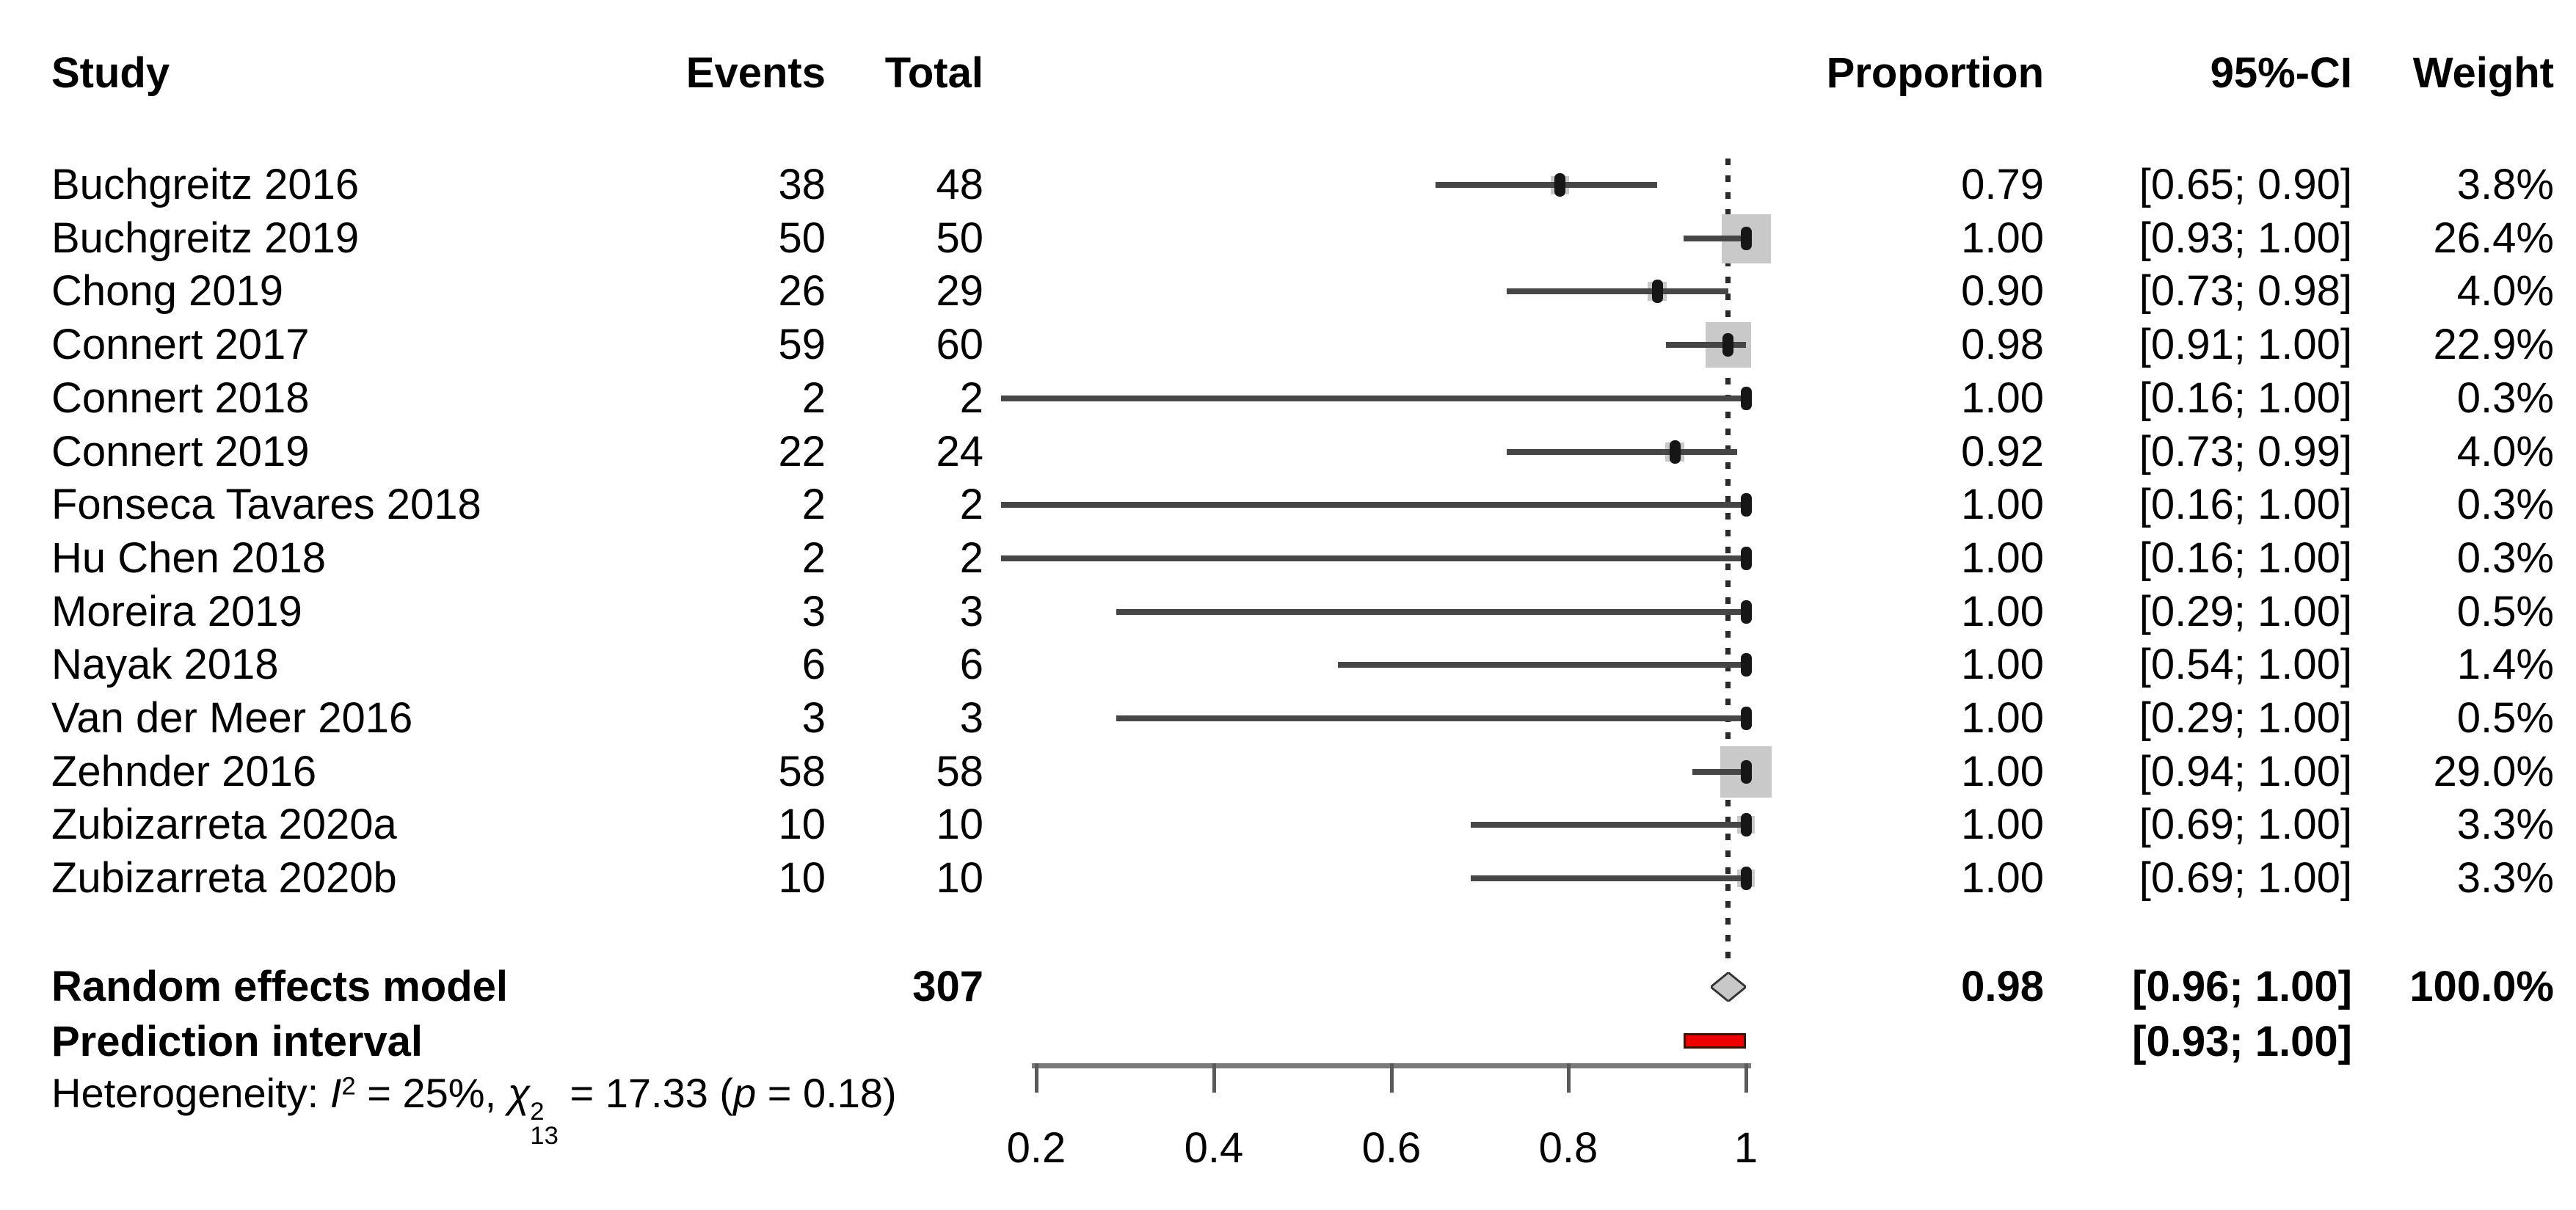 This screenshot has width=2576, height=1210. Describe the element at coordinates (2245, 238) in the screenshot. I see `study-ci: [0.93; 1.00]` at that location.